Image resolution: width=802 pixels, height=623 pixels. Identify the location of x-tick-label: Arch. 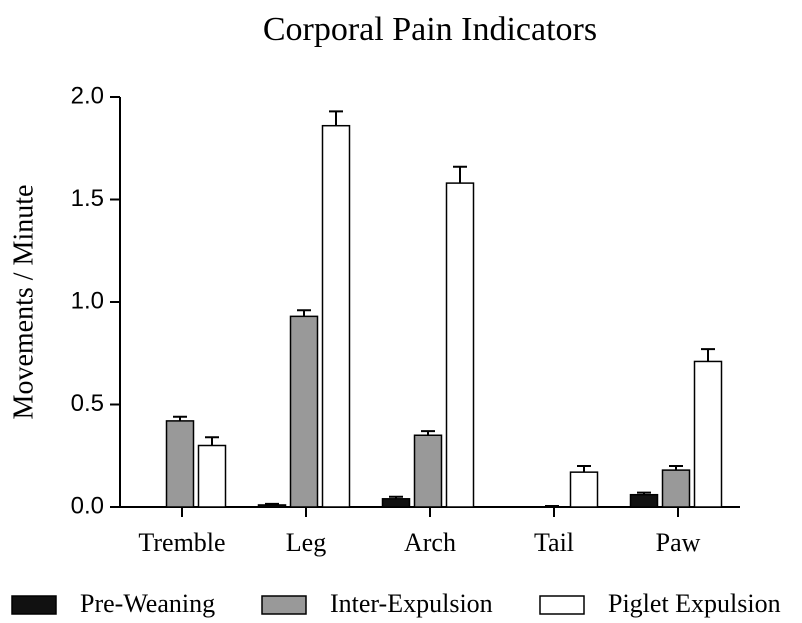
(430, 542).